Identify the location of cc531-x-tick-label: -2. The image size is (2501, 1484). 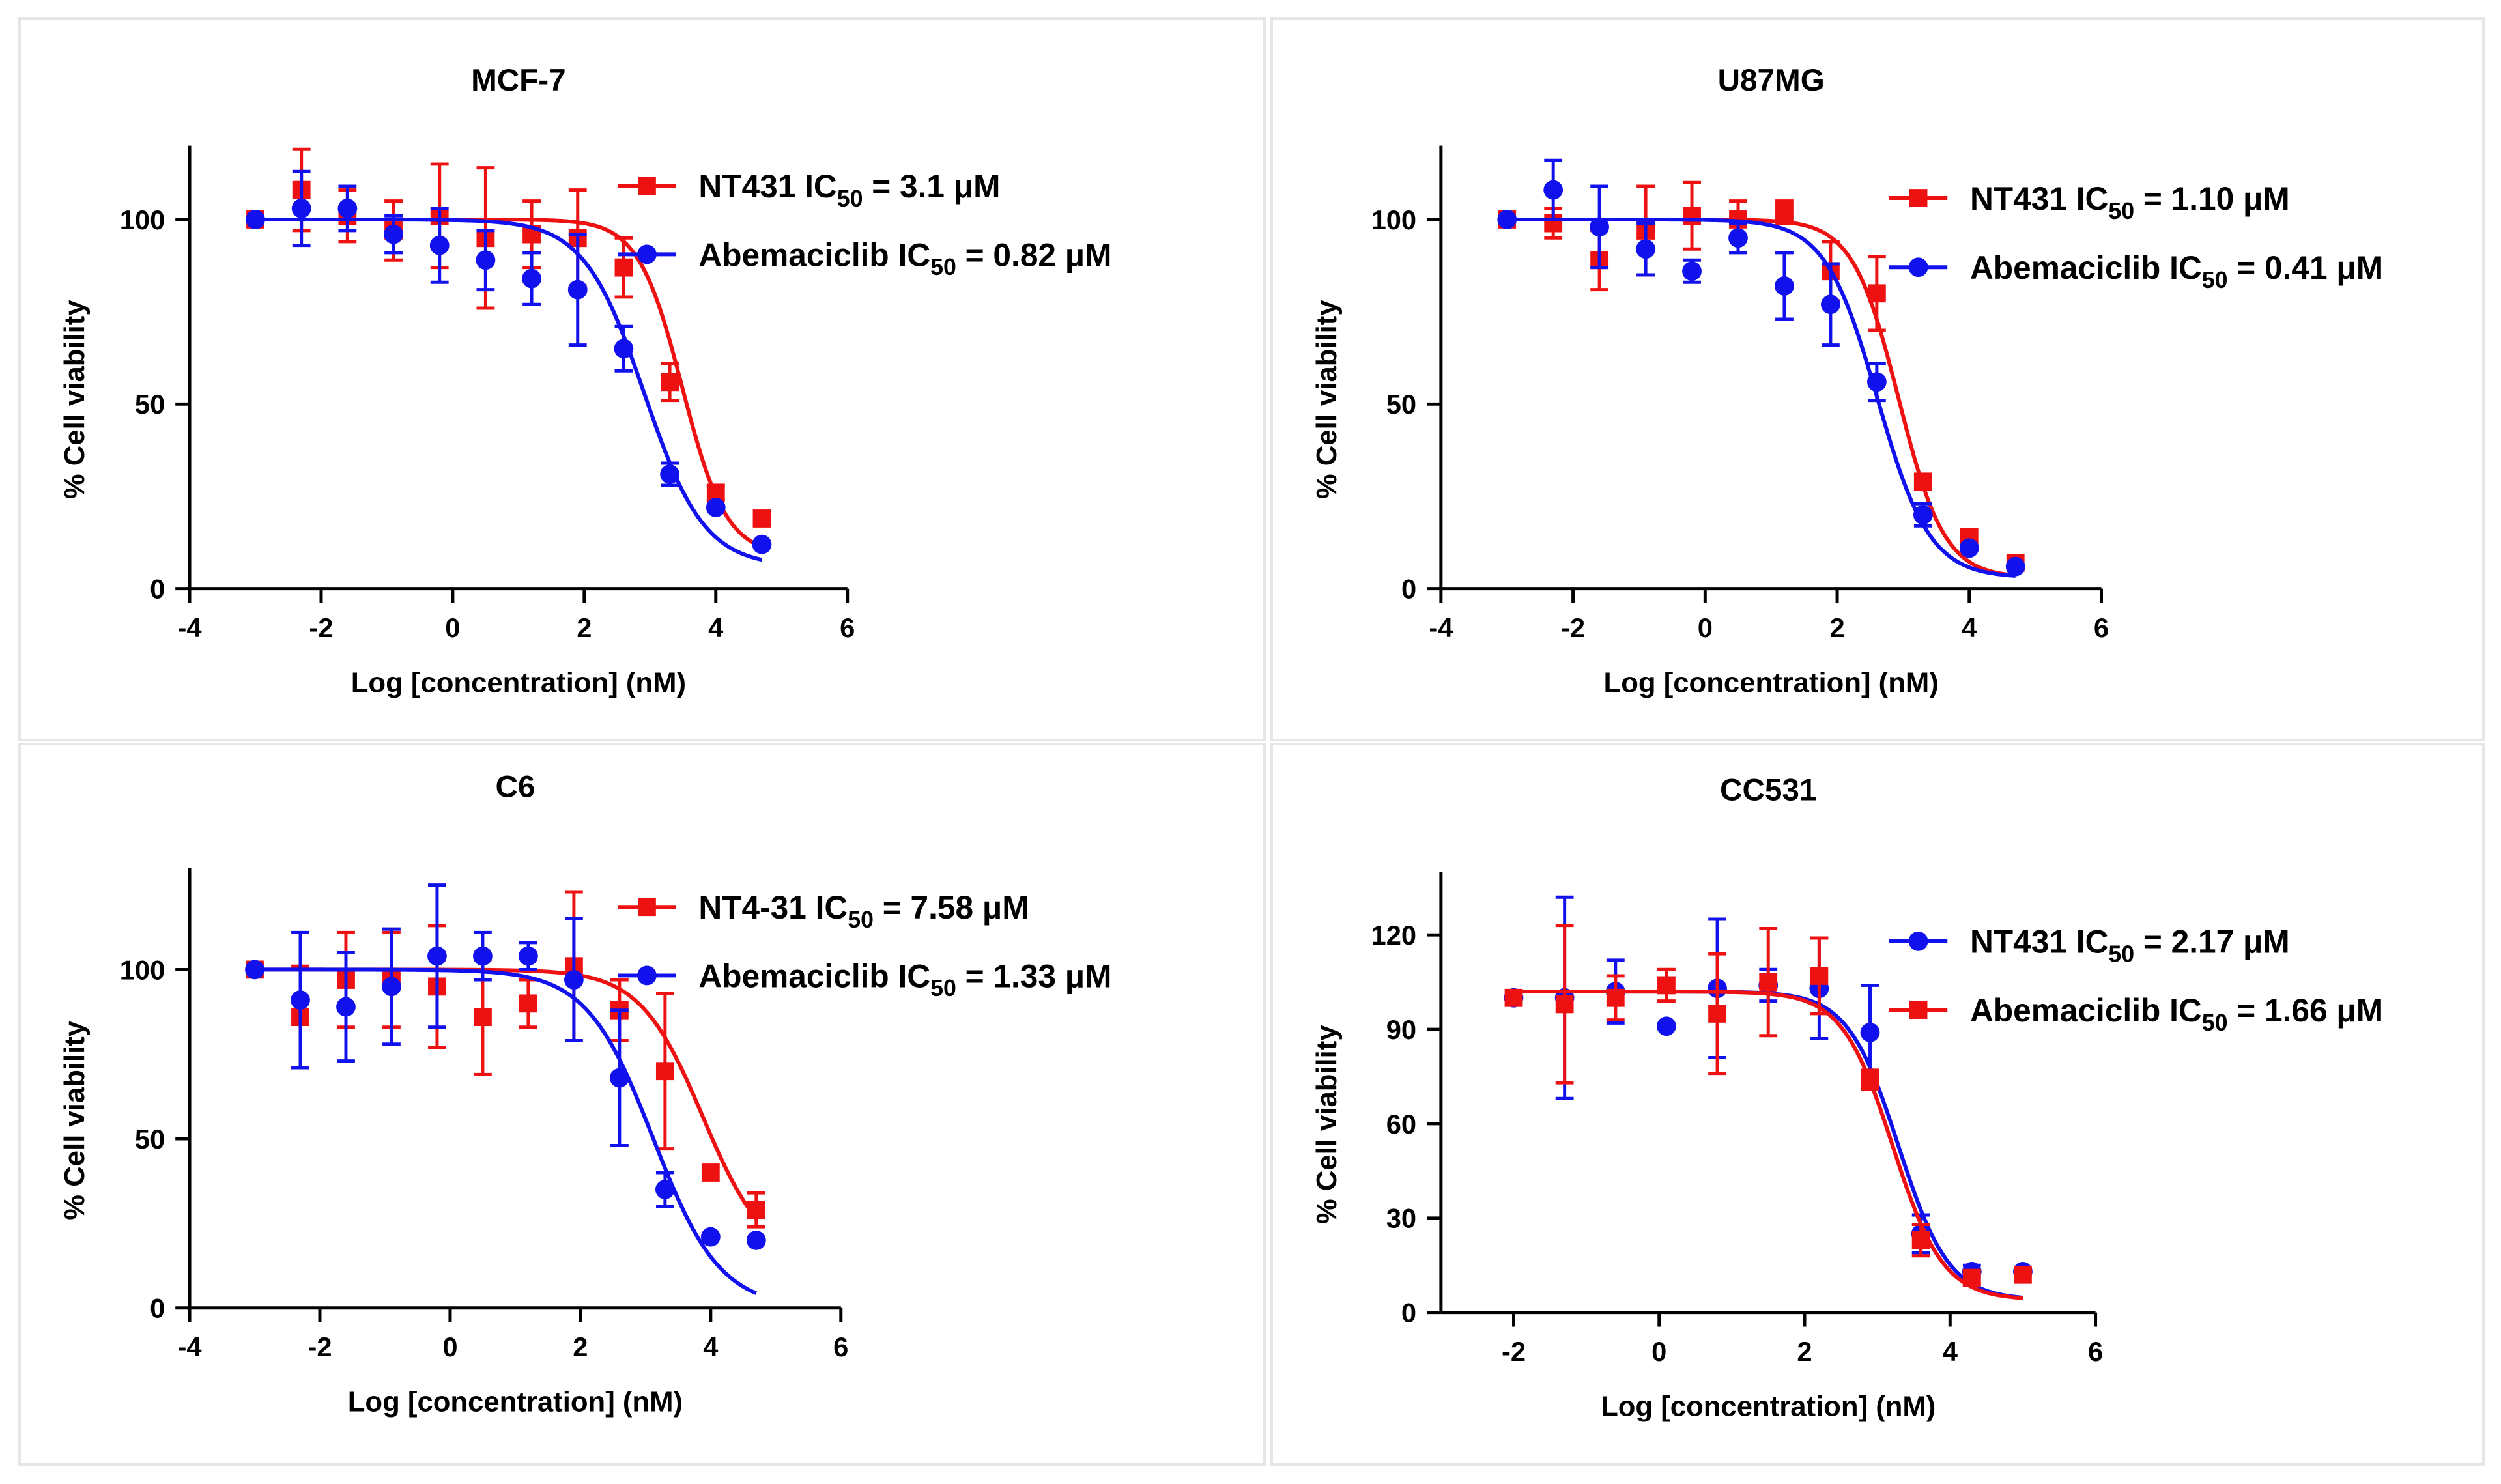
(1514, 1352).